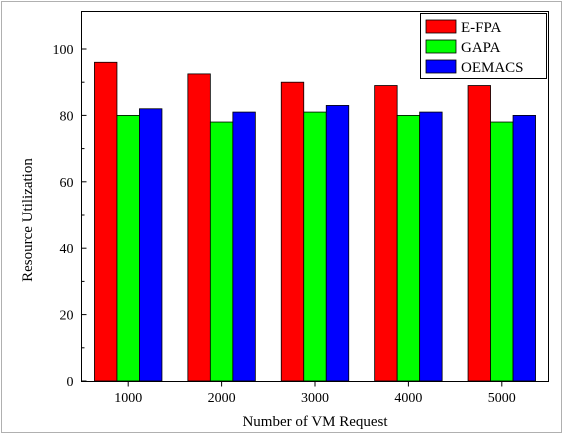 The height and width of the screenshot is (439, 563). Describe the element at coordinates (28, 220) in the screenshot. I see `y-axis-label: Resource Utilization` at that location.